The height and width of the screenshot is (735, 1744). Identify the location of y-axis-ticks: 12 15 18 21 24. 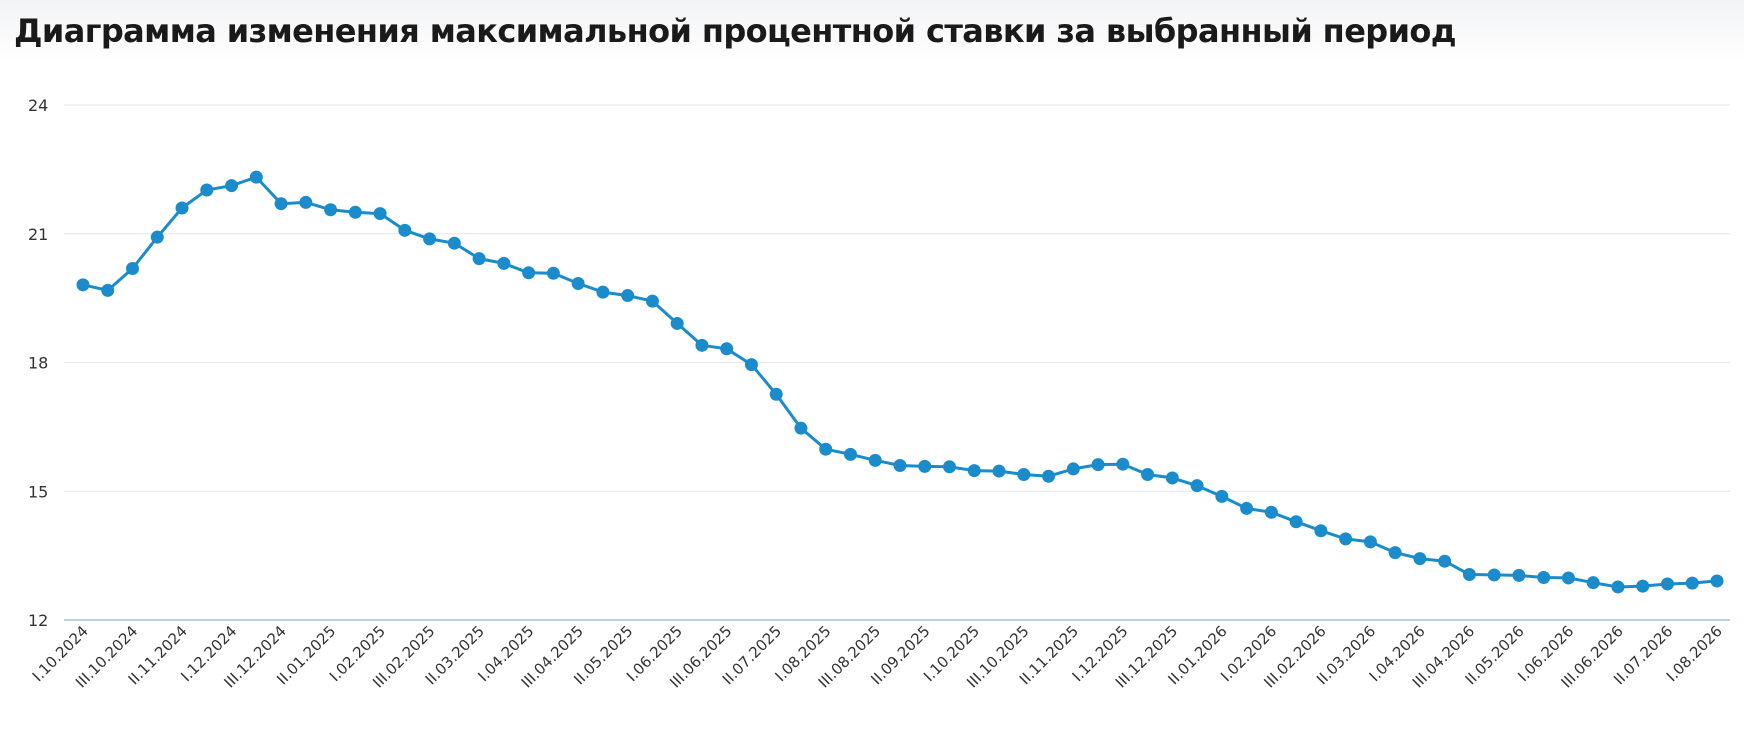
(38, 363).